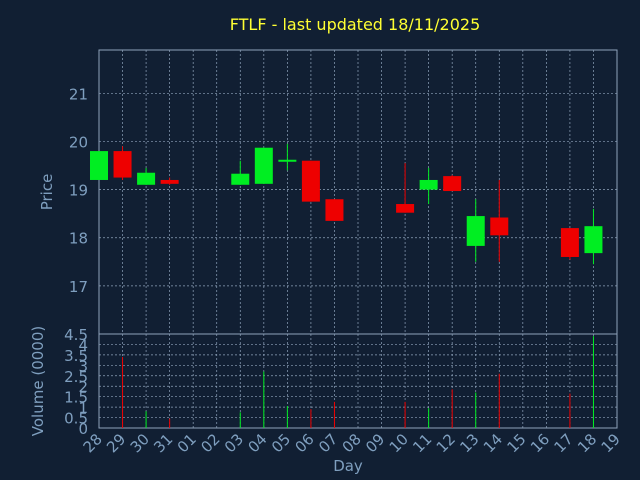 The width and height of the screenshot is (640, 480). What do you see at coordinates (76, 377) in the screenshot?
I see `volume-tick-label: 2.5` at bounding box center [76, 377].